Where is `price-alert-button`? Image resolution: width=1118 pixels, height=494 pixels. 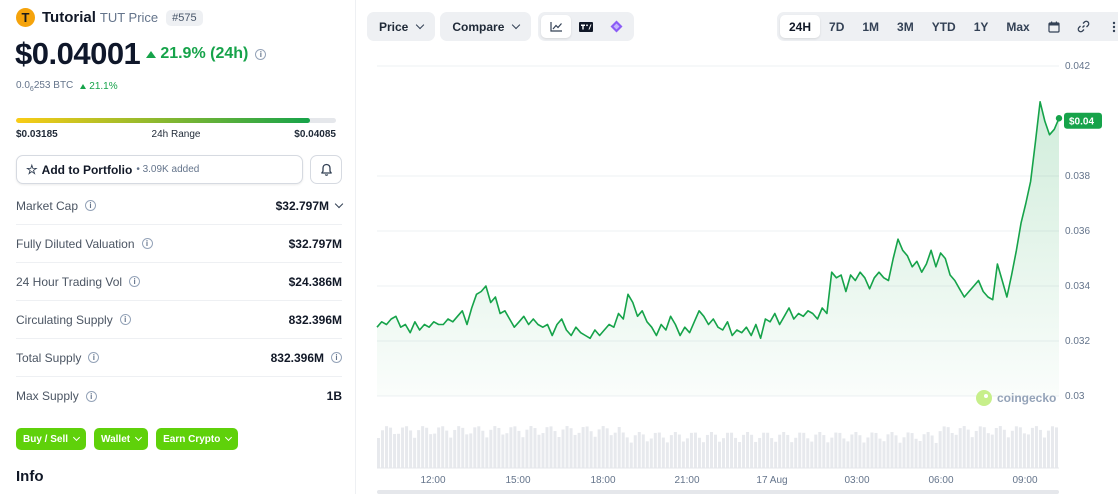
price-alert-button is located at coordinates (326, 169).